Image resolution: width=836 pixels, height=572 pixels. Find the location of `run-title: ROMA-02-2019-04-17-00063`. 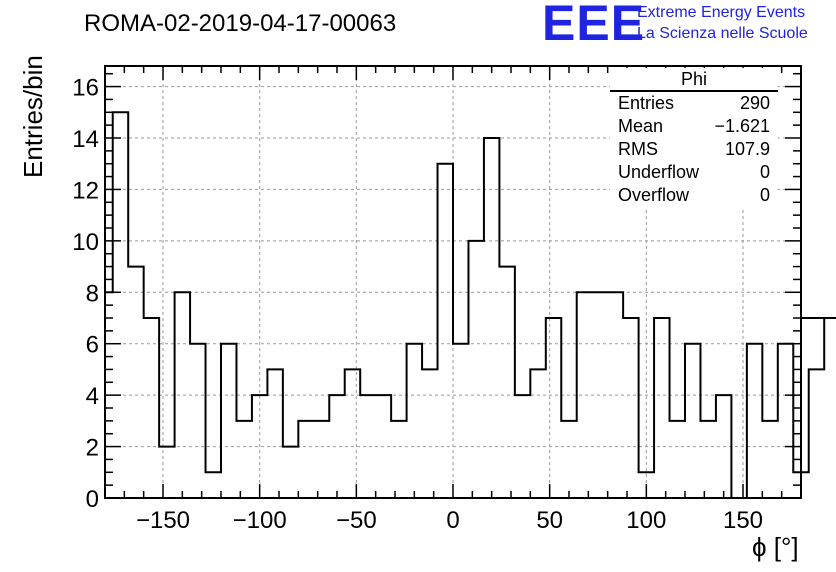

run-title: ROMA-02-2019-04-17-00063 is located at coordinates (240, 23).